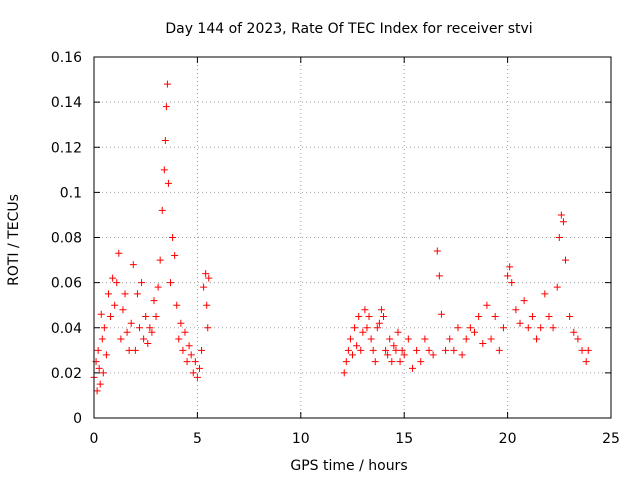 The width and height of the screenshot is (640, 480). What do you see at coordinates (66, 58) in the screenshot?
I see `y-tick-label: 0.16` at bounding box center [66, 58].